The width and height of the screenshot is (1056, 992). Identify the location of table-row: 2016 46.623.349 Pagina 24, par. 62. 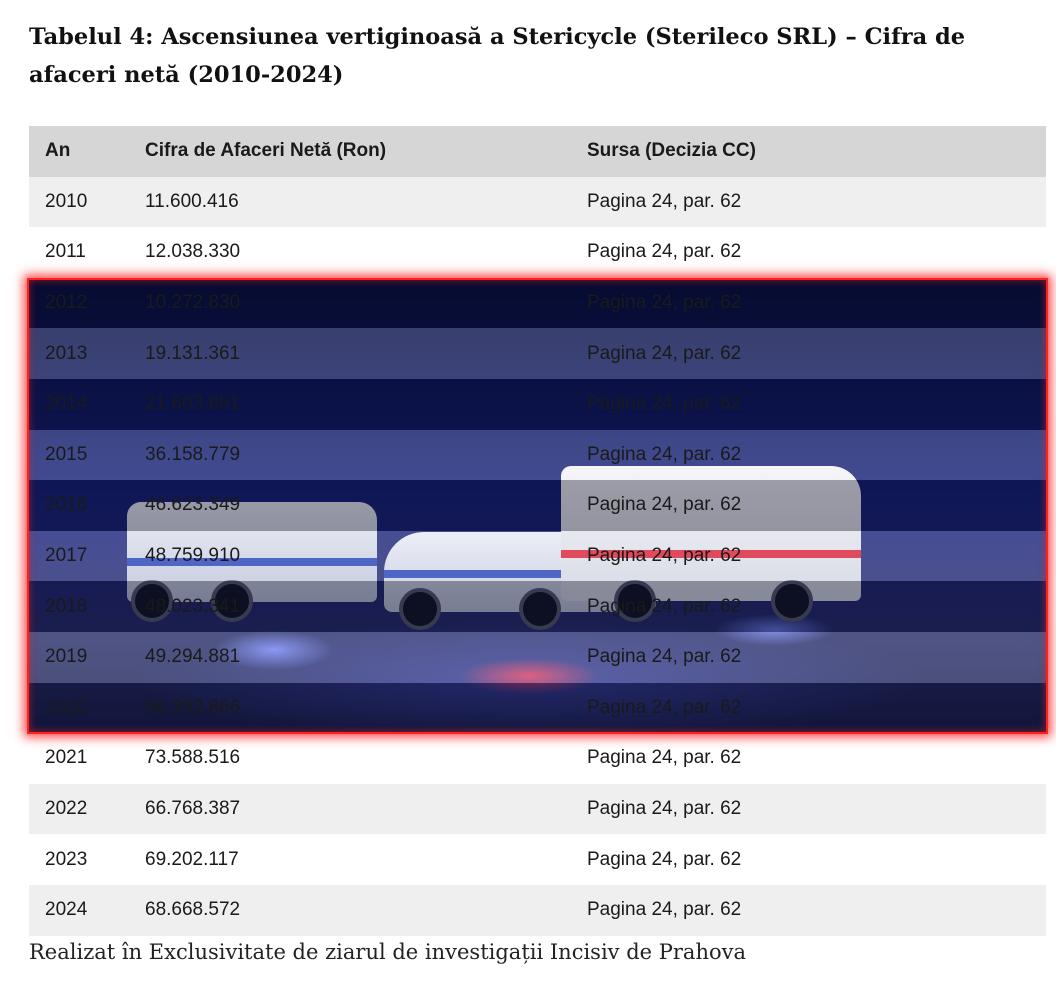
(537, 505).